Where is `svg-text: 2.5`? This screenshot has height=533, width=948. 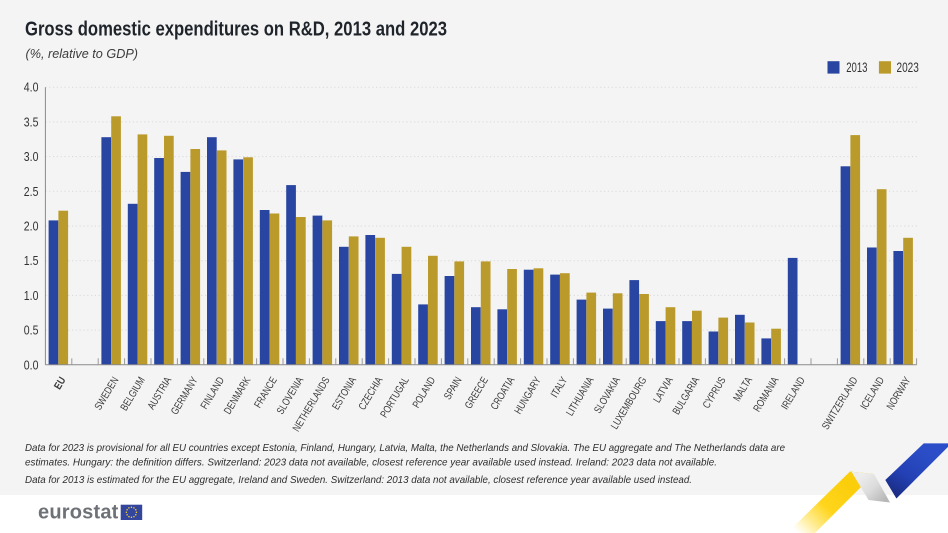 svg-text: 2.5 is located at coordinates (31, 192).